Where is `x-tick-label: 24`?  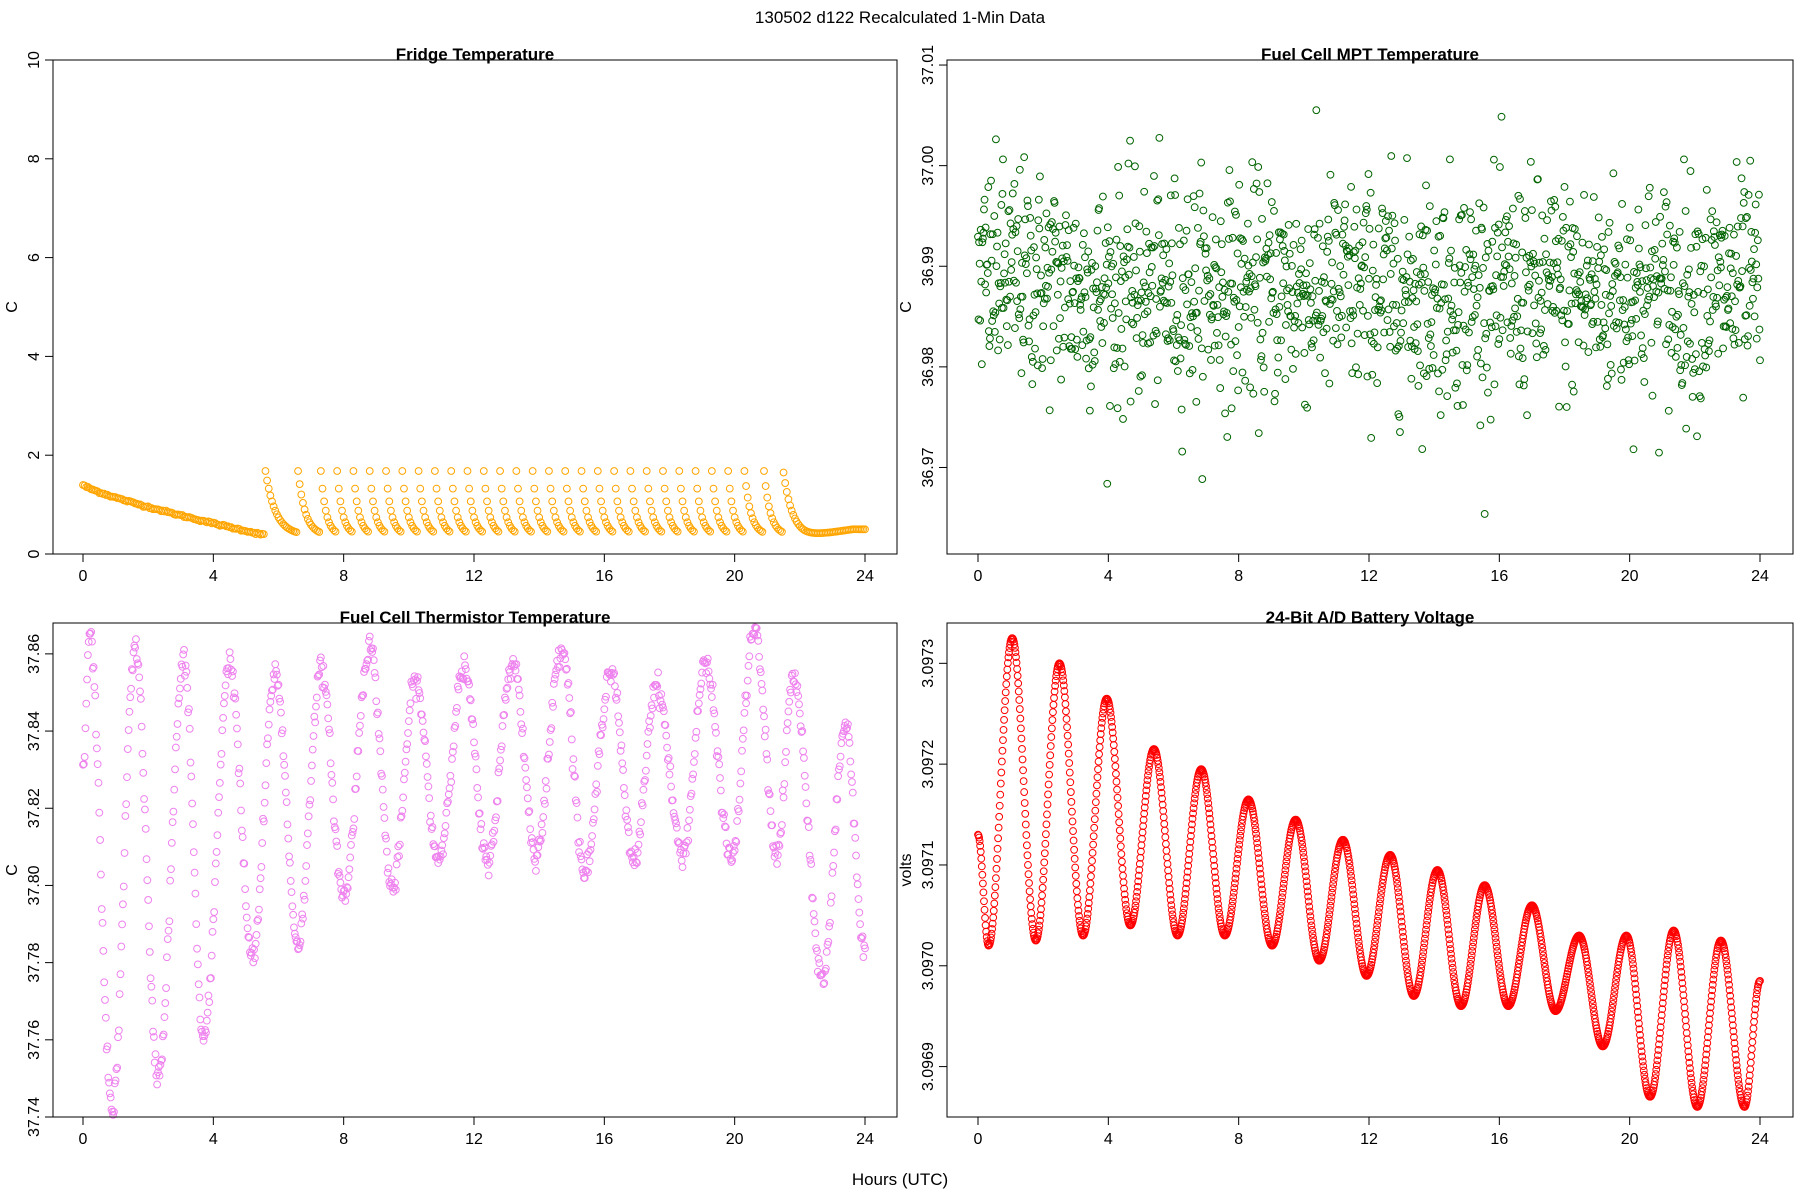 x-tick-label: 24 is located at coordinates (1760, 1139).